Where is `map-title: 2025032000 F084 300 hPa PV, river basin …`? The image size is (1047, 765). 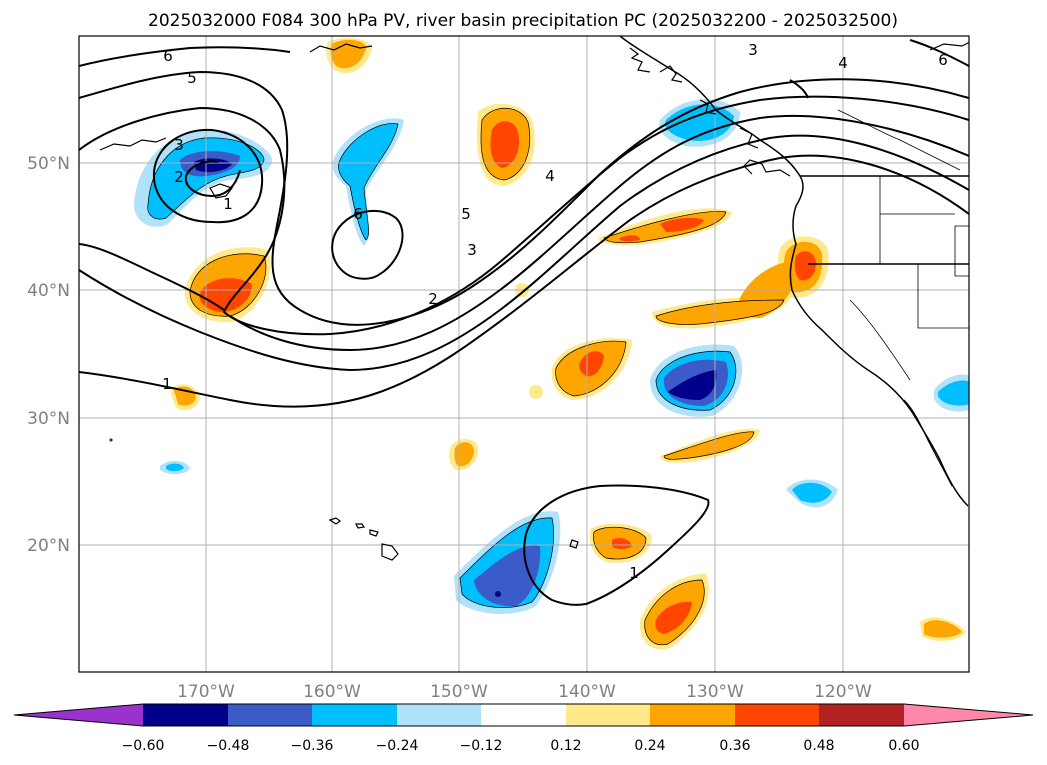
map-title: 2025032000 F084 300 hPa PV, river basin … is located at coordinates (523, 21).